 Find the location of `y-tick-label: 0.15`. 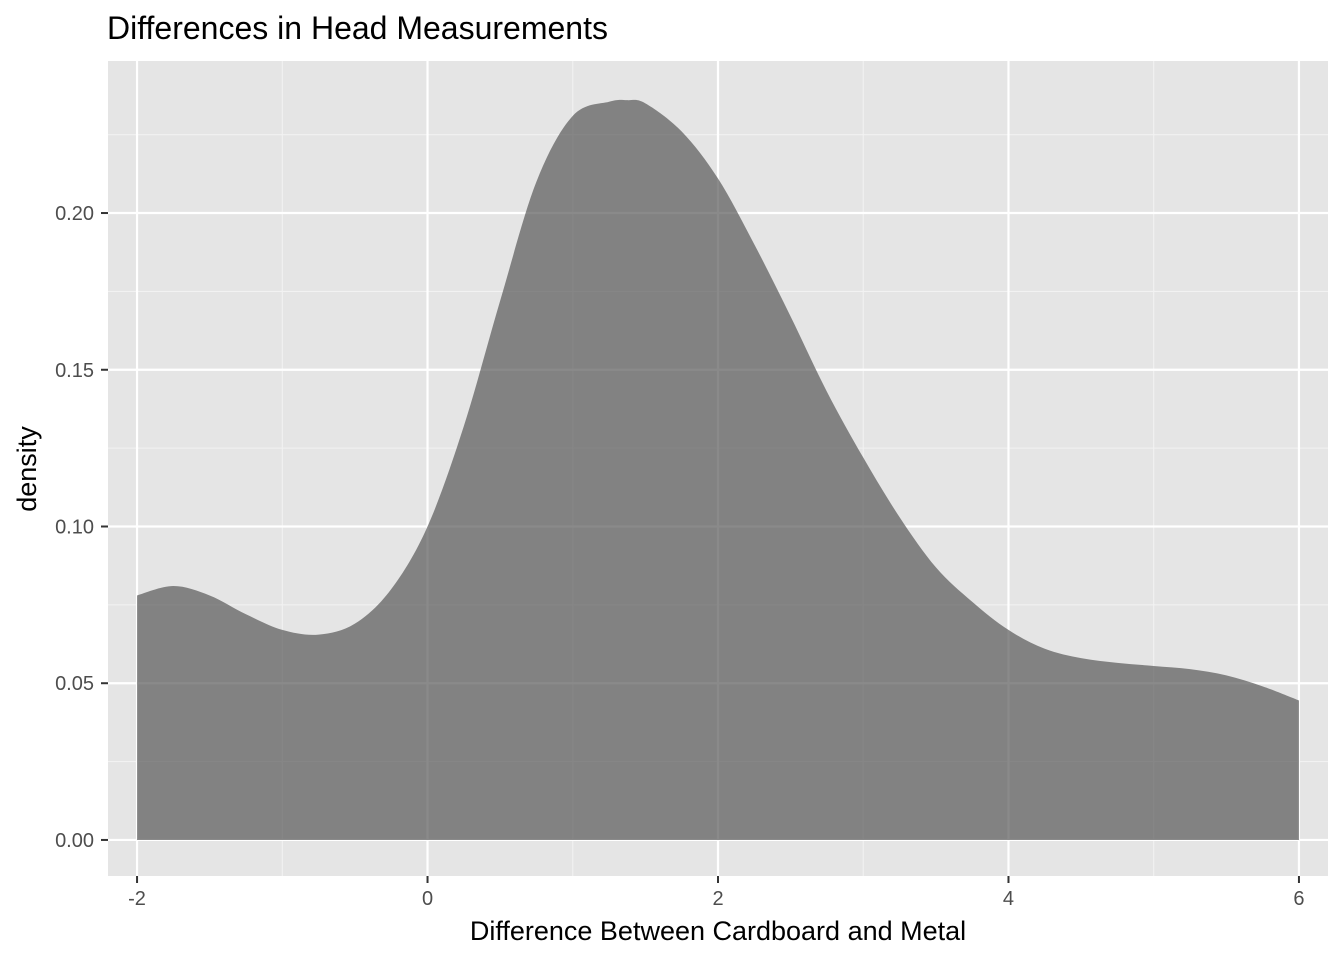

y-tick-label: 0.15 is located at coordinates (74, 371).